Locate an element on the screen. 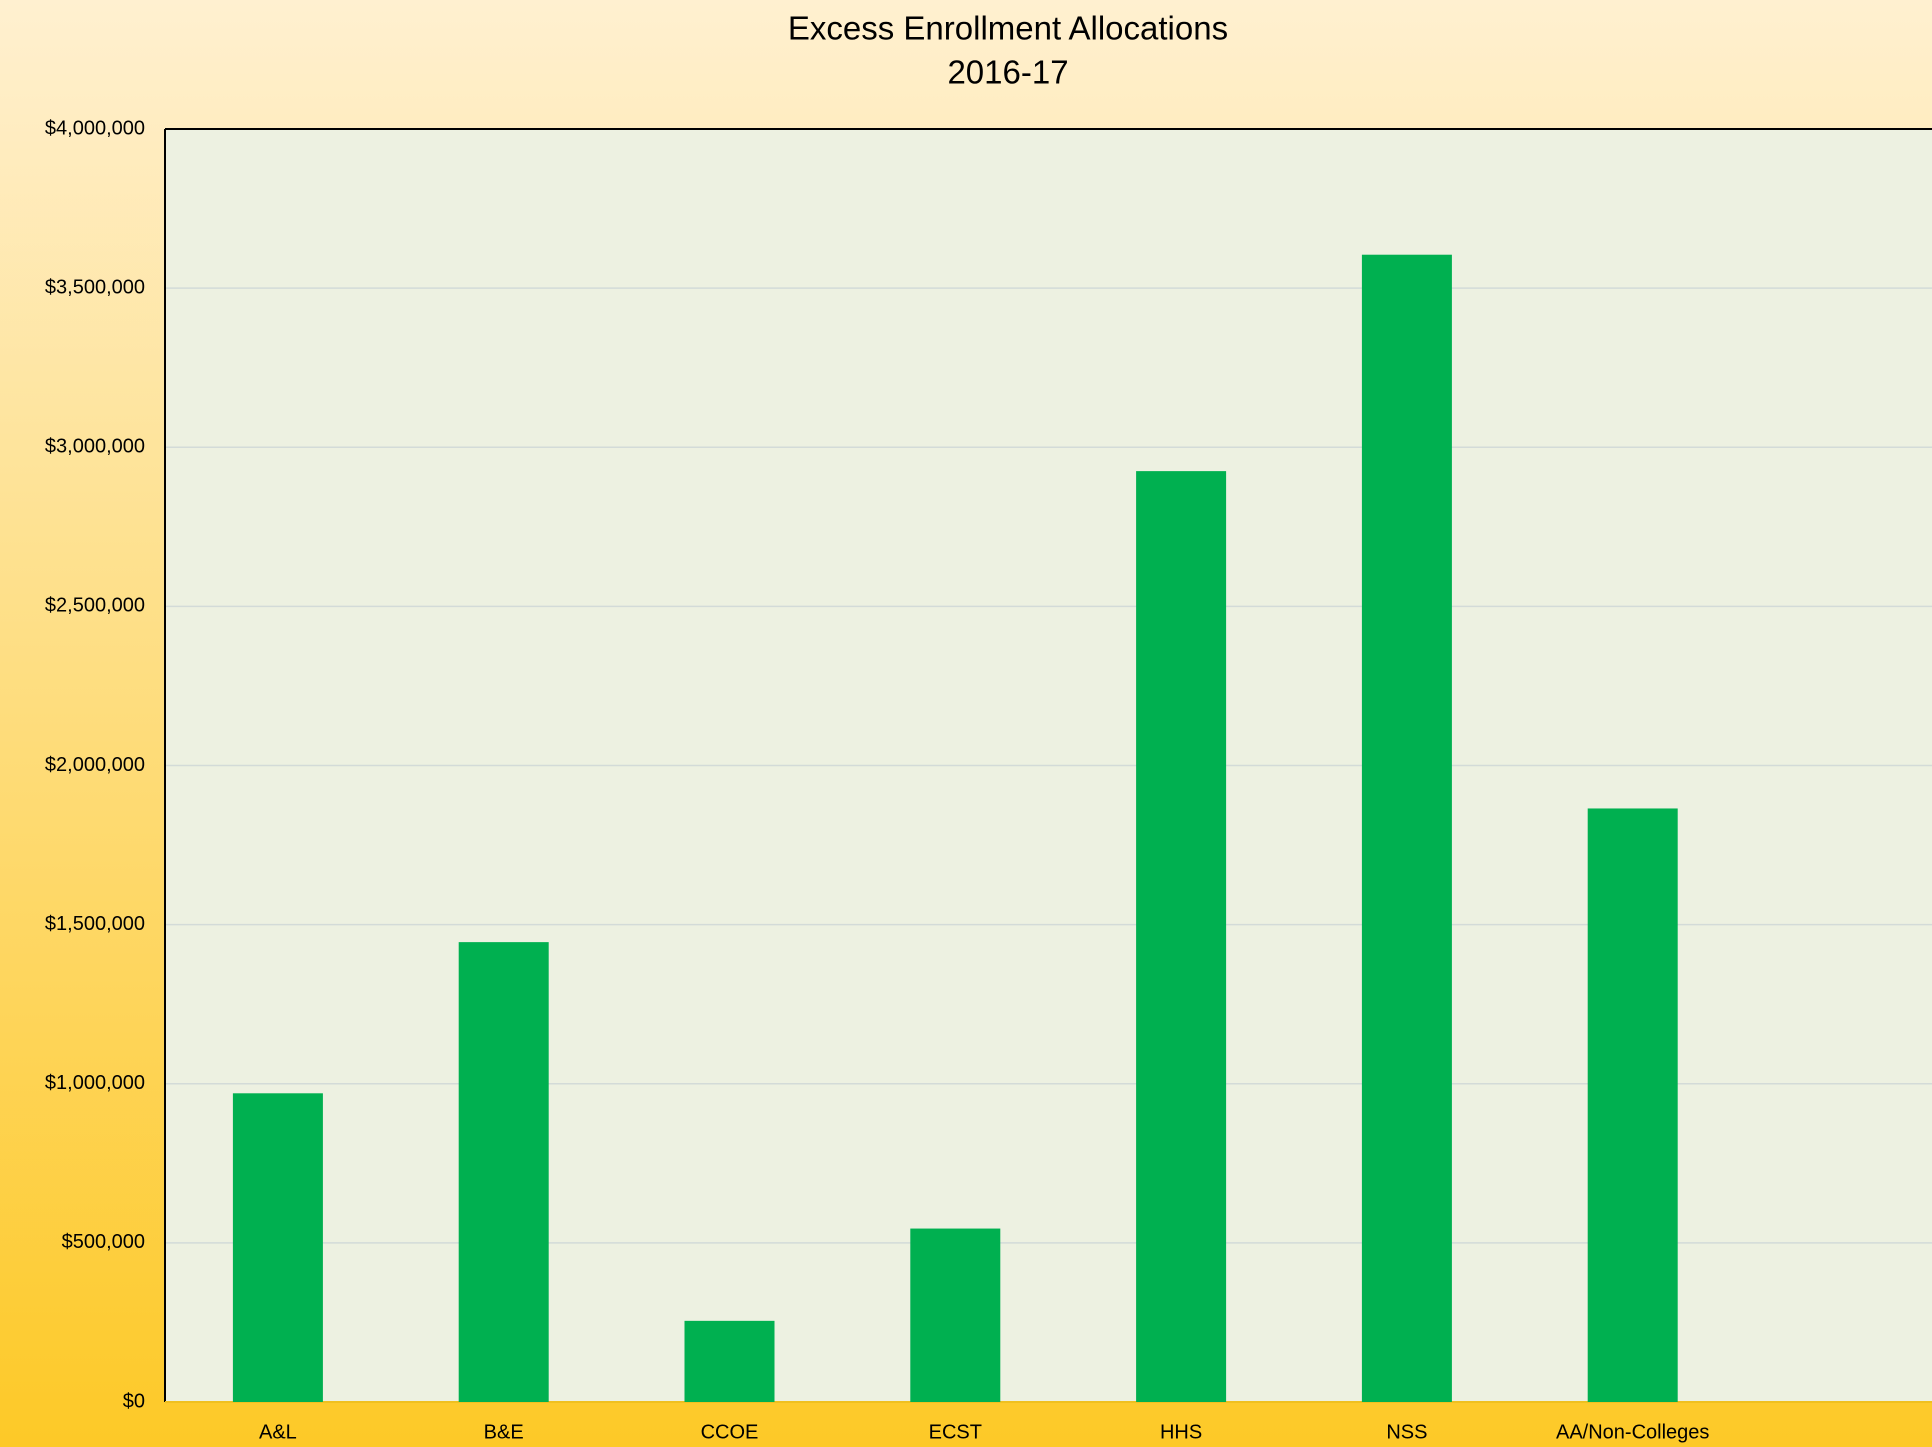 This screenshot has width=1932, height=1447. x-tick-label: AA/Non-Colleges is located at coordinates (1632, 1432).